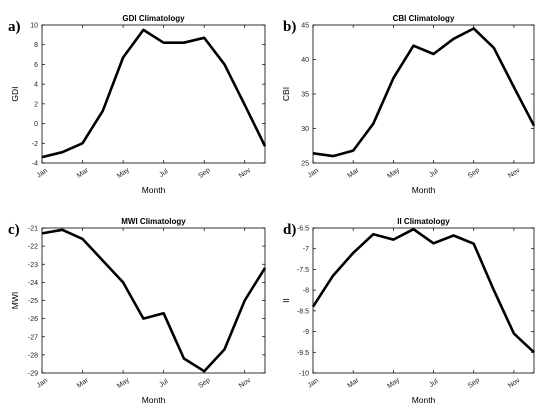 Image resolution: width=550 pixels, height=413 pixels. What do you see at coordinates (305, 95) in the screenshot?
I see `y-tick-label: 35` at bounding box center [305, 95].